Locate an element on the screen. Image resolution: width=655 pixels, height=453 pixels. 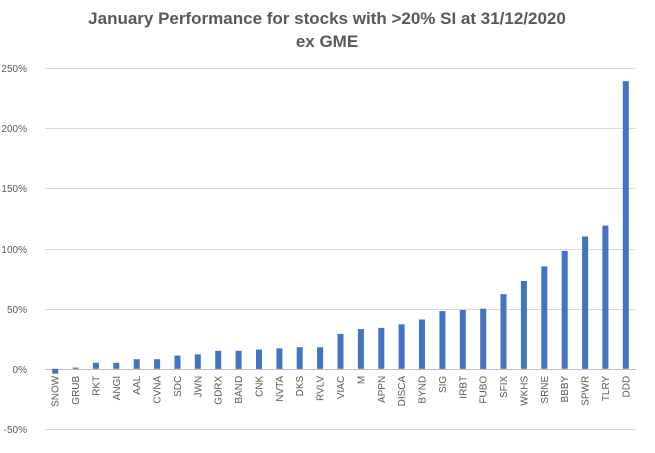
x-tick-label: RVLV is located at coordinates (321, 388).